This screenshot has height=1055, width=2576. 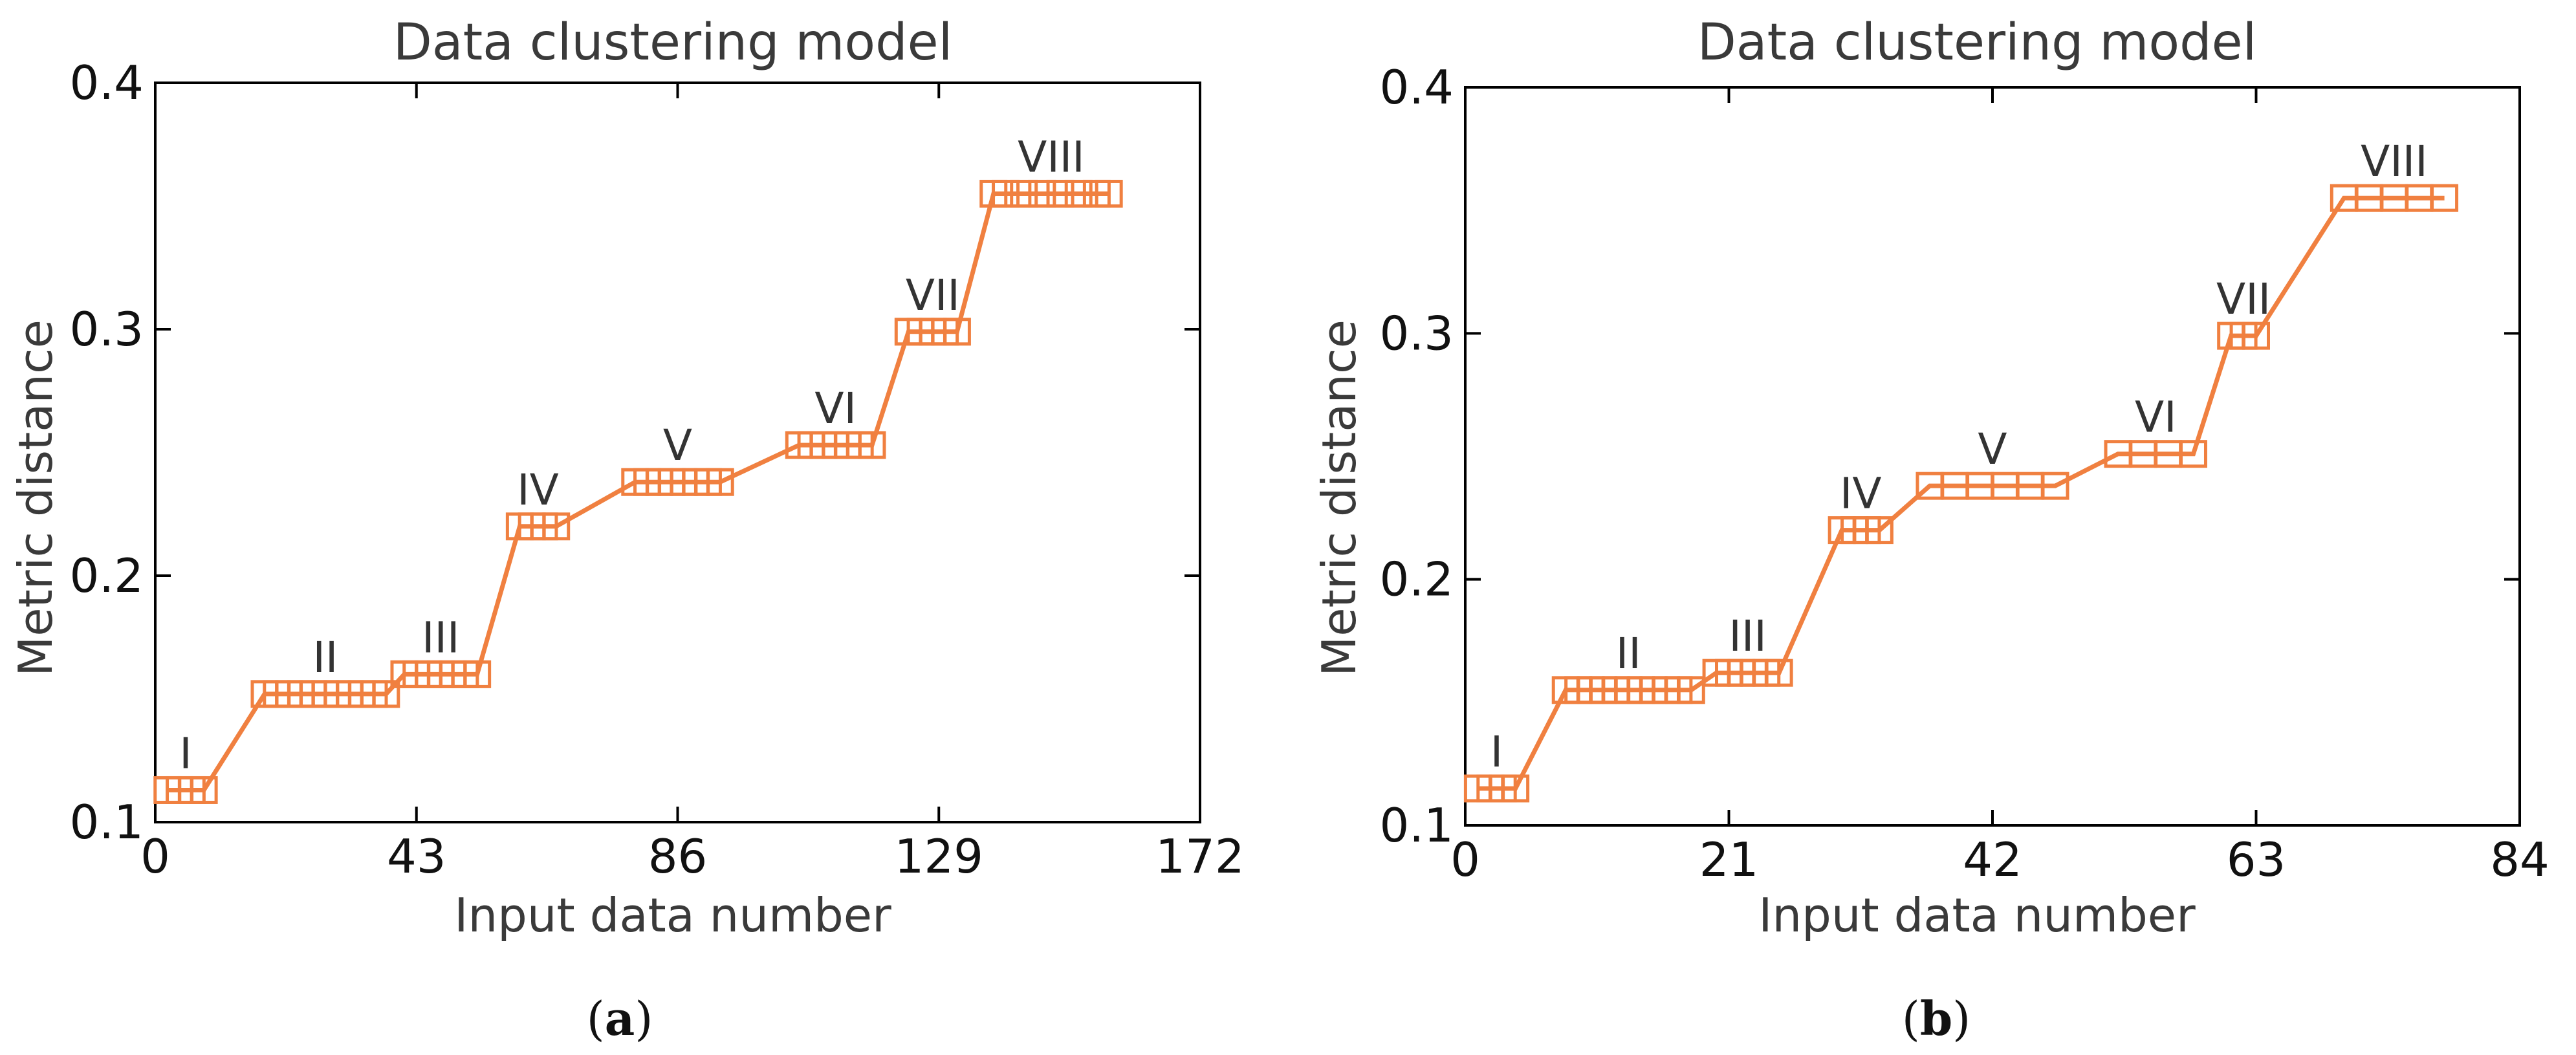 I want to click on caption-a: (a), so click(x=620, y=1018).